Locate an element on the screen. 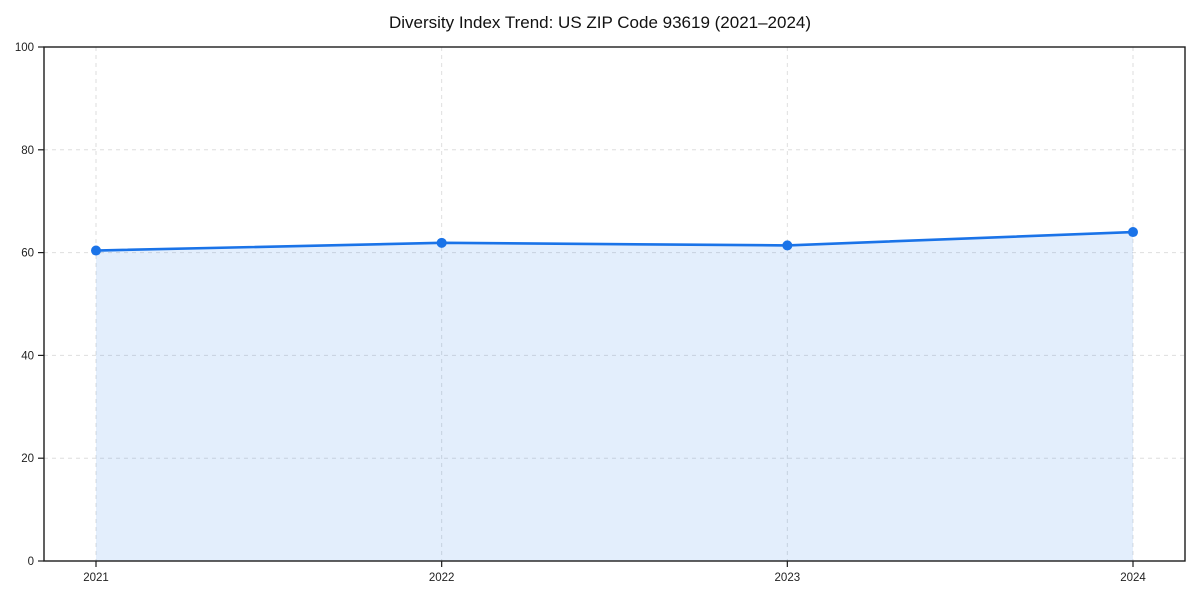 The width and height of the screenshot is (1200, 600). y-tick-label: 60 is located at coordinates (27, 254).